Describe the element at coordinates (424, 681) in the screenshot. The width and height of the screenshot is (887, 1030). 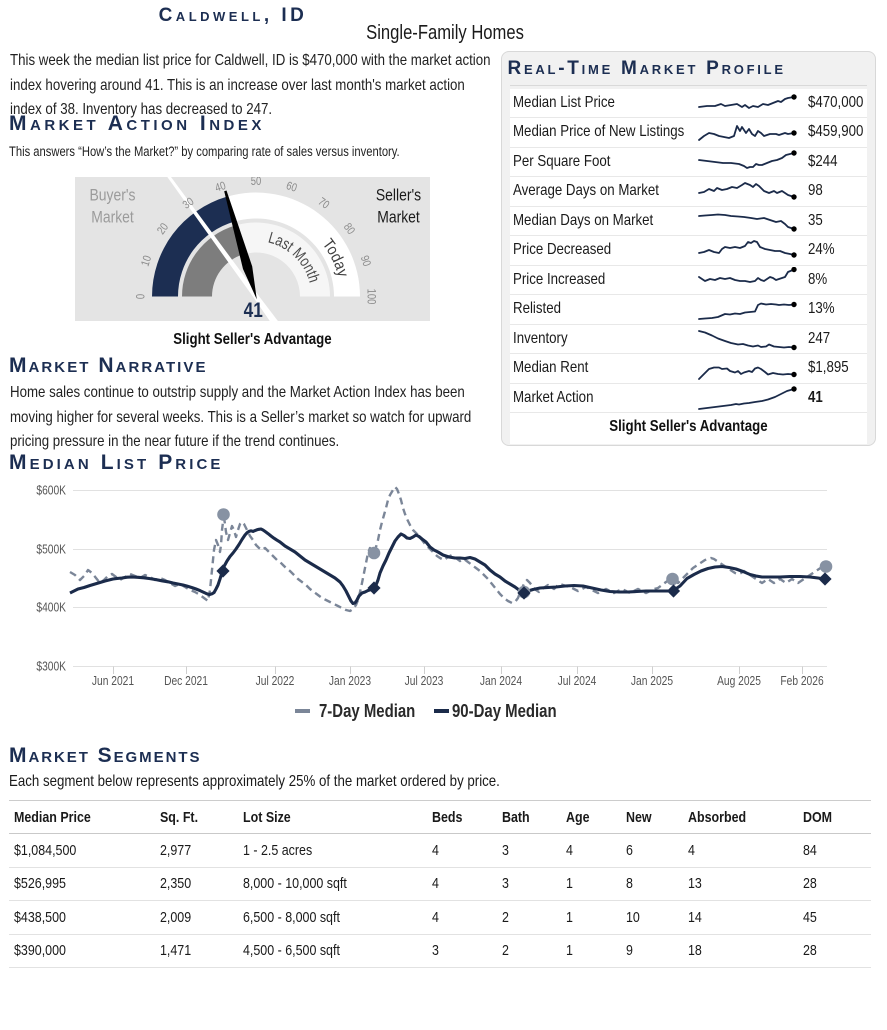
I see `svg-text: Jul 2023` at that location.